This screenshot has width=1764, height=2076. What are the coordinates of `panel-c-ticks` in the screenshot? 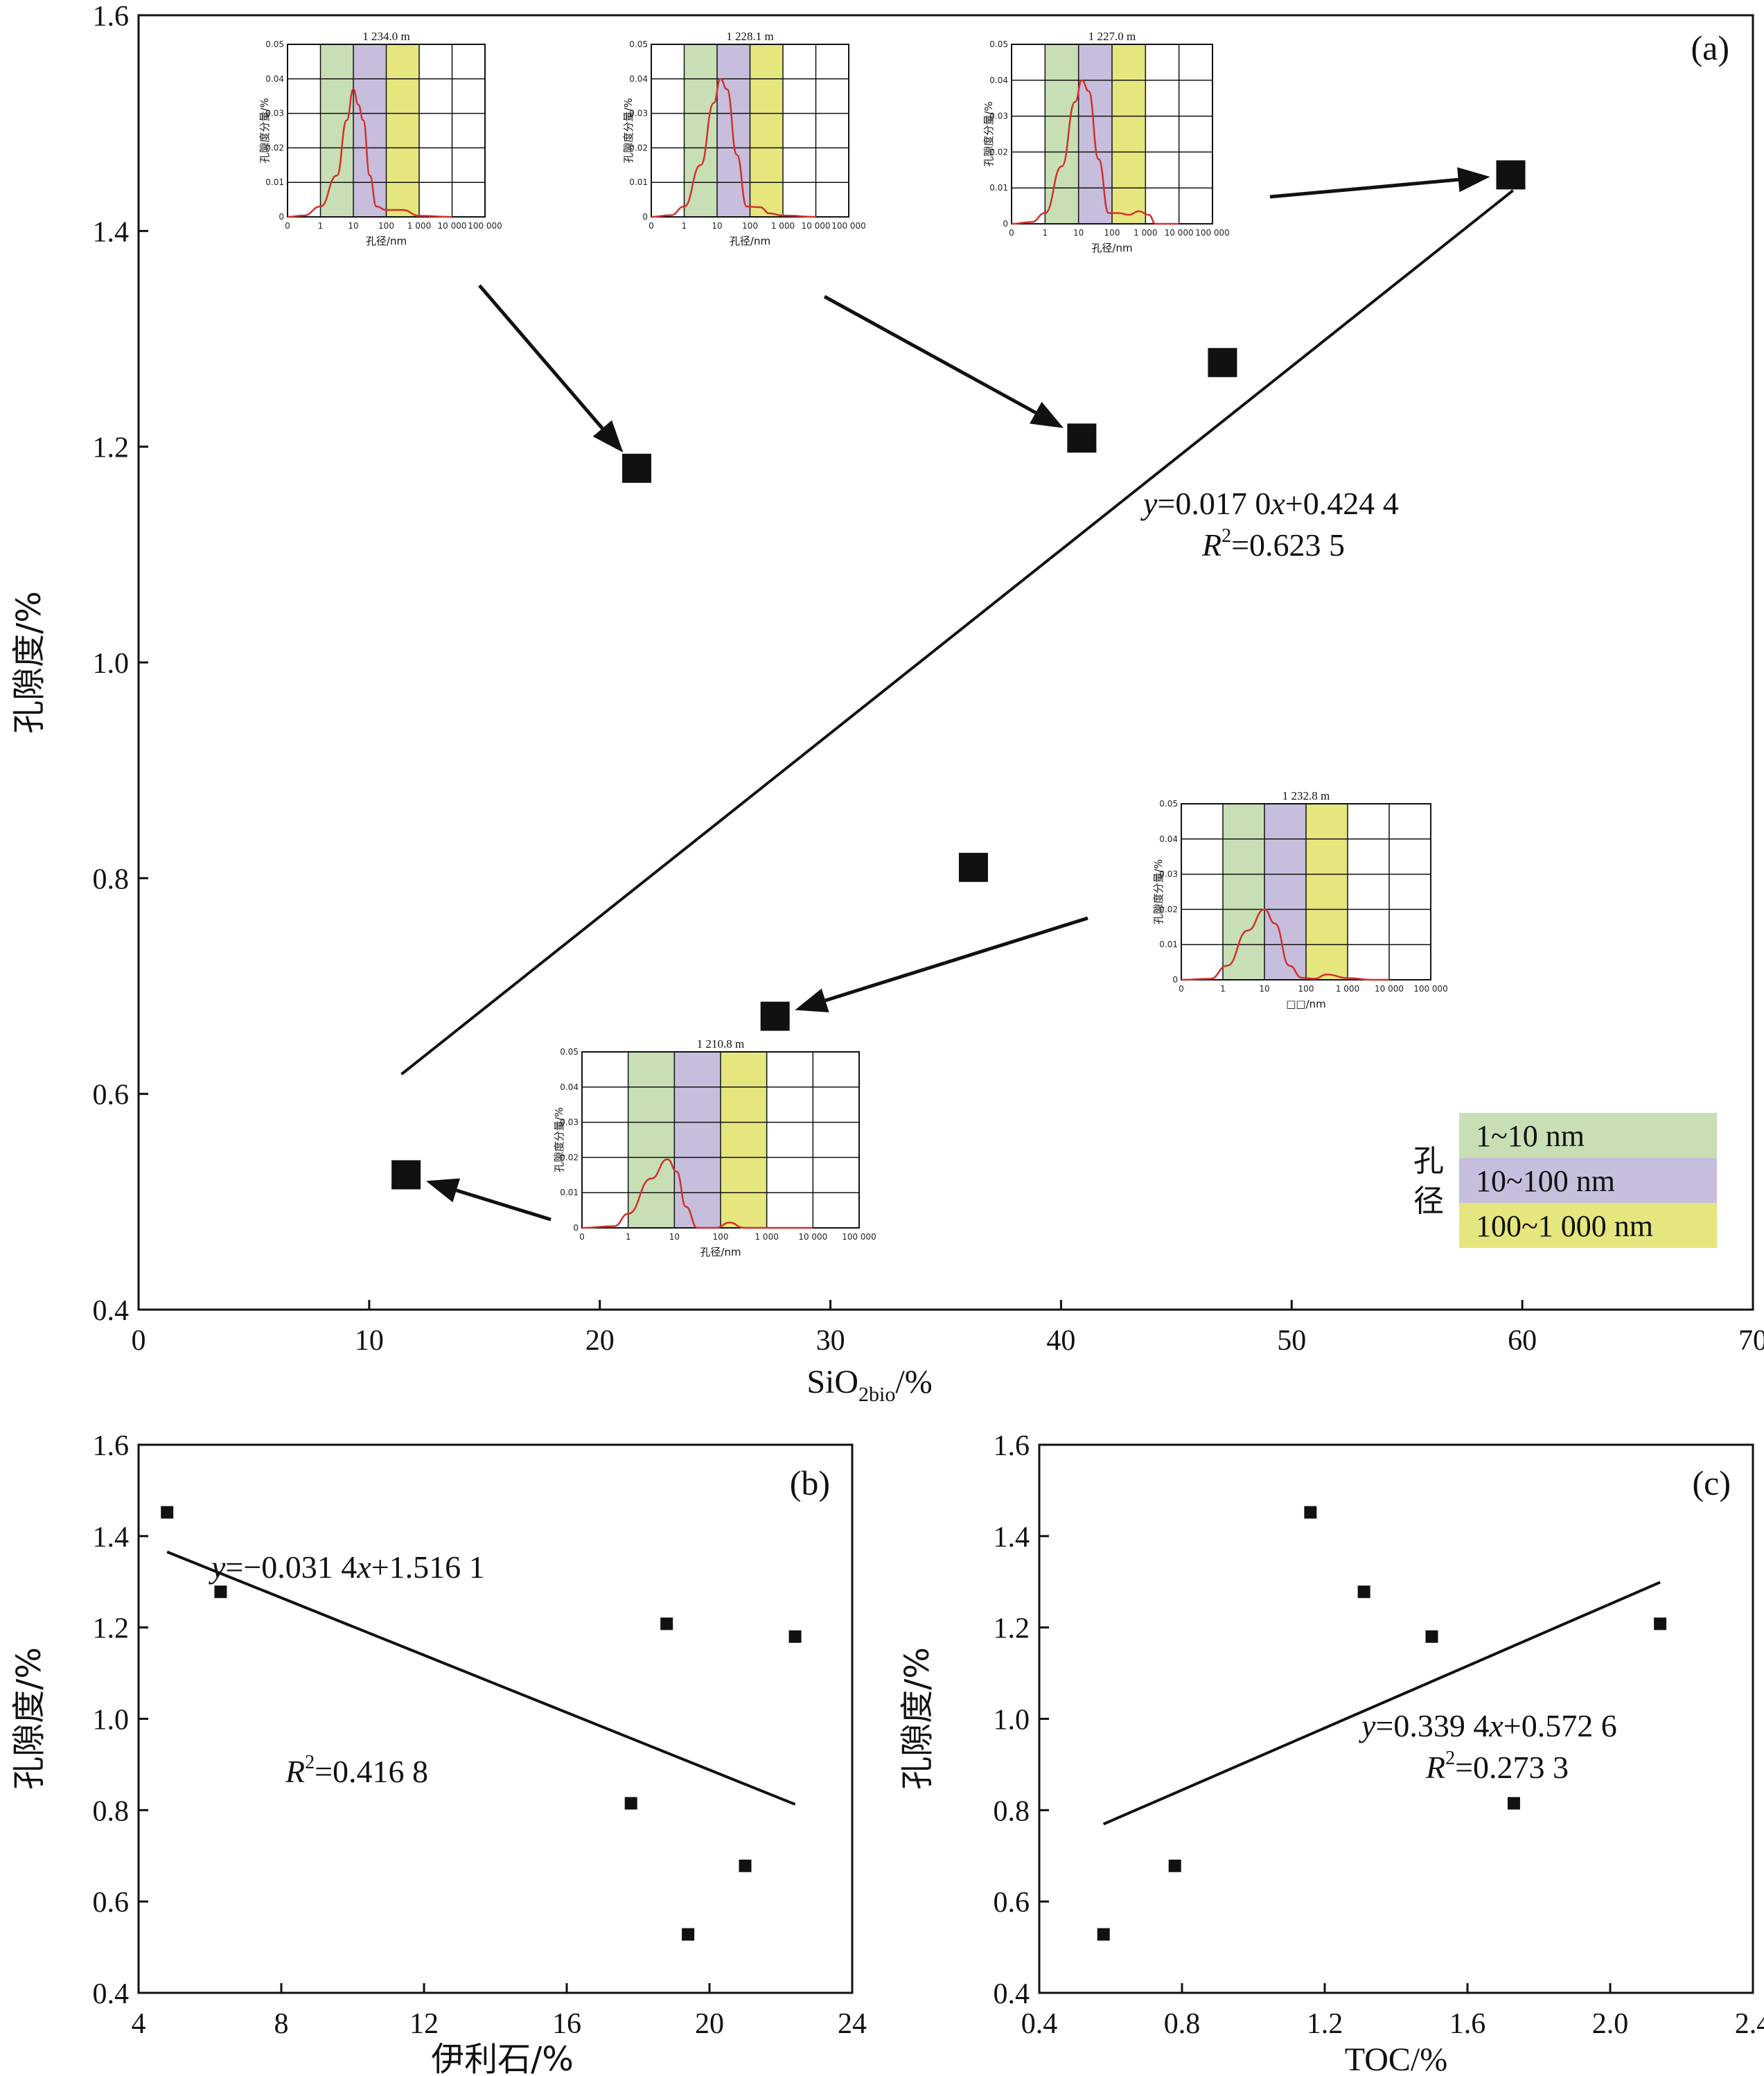 It's located at (1396, 1719).